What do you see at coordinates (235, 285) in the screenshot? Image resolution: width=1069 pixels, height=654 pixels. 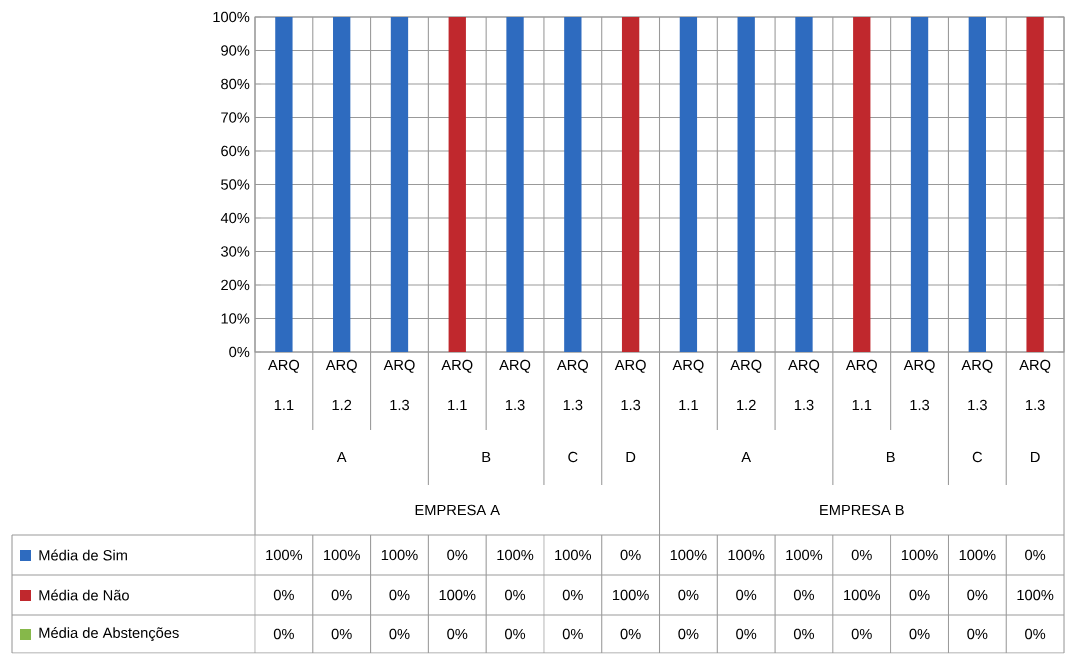 I see `y-tick-label: 20%` at bounding box center [235, 285].